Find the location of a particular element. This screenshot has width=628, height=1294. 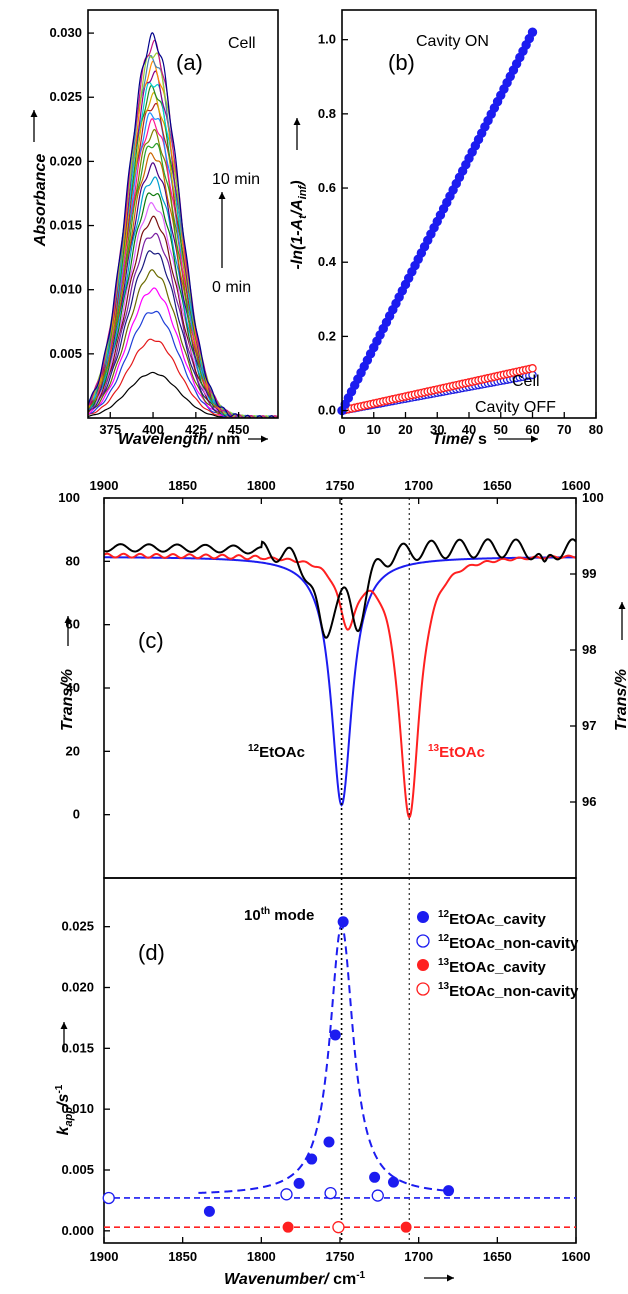

y2-axis-label: Trans/% is located at coordinates (620, 700).